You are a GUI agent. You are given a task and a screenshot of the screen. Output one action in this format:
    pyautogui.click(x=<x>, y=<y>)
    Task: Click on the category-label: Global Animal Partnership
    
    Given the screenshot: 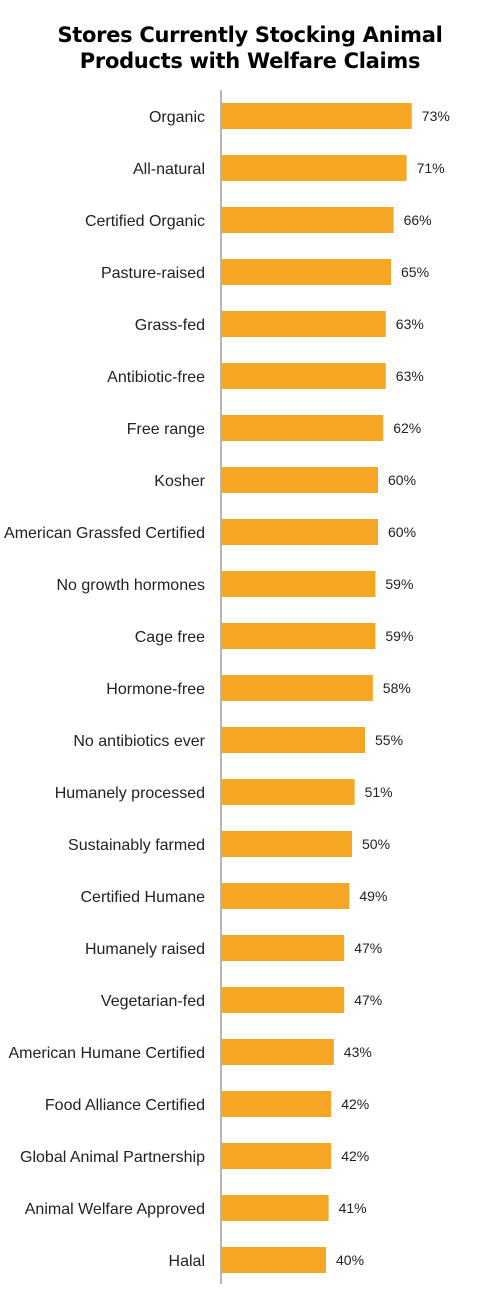 What is the action you would take?
    pyautogui.click(x=112, y=1157)
    